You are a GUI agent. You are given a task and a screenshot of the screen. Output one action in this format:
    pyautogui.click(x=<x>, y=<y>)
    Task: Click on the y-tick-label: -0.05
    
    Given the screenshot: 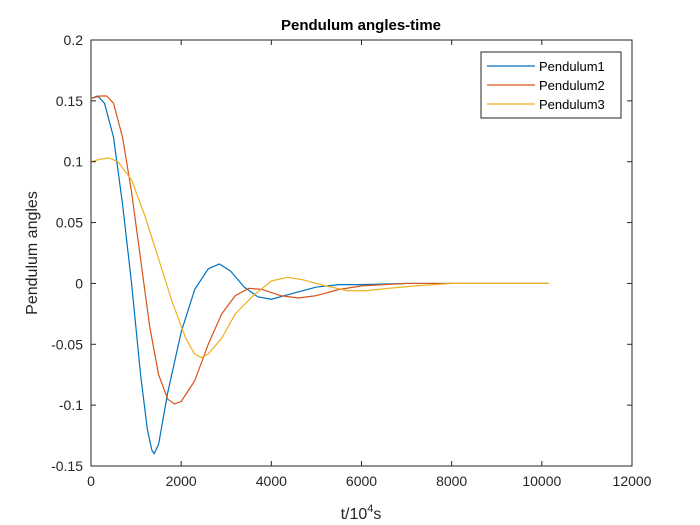 What is the action you would take?
    pyautogui.click(x=67, y=344)
    